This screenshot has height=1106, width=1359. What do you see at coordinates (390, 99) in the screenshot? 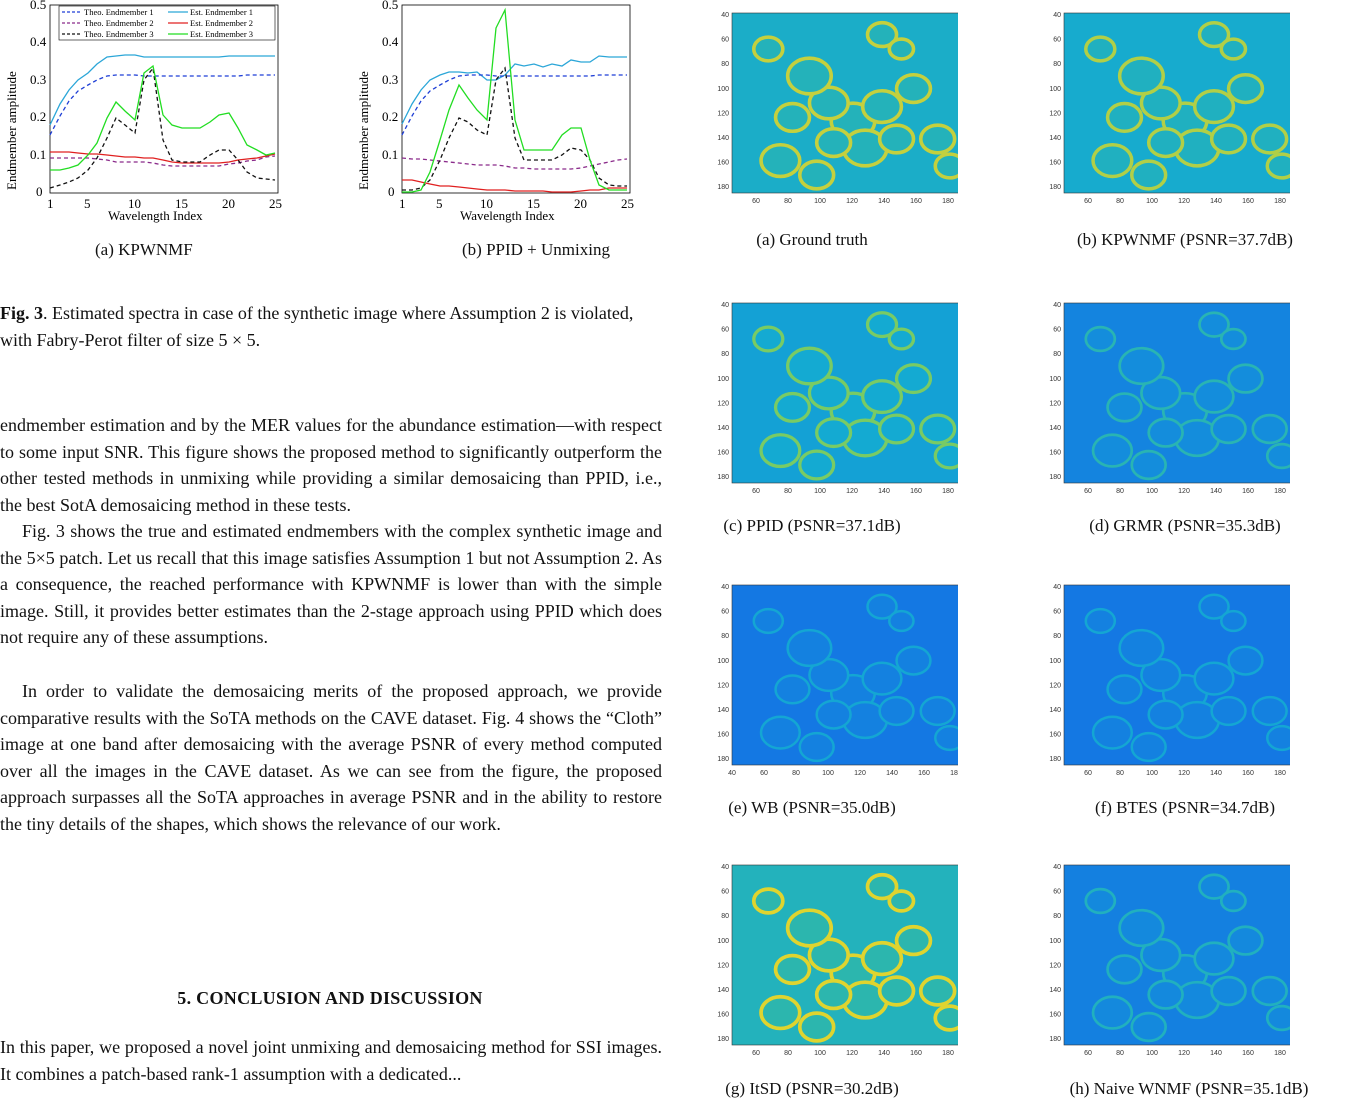
I see `fig3b-y-ticks: 0 0.1 0.2 0.3 0.4 0.5` at bounding box center [390, 99].